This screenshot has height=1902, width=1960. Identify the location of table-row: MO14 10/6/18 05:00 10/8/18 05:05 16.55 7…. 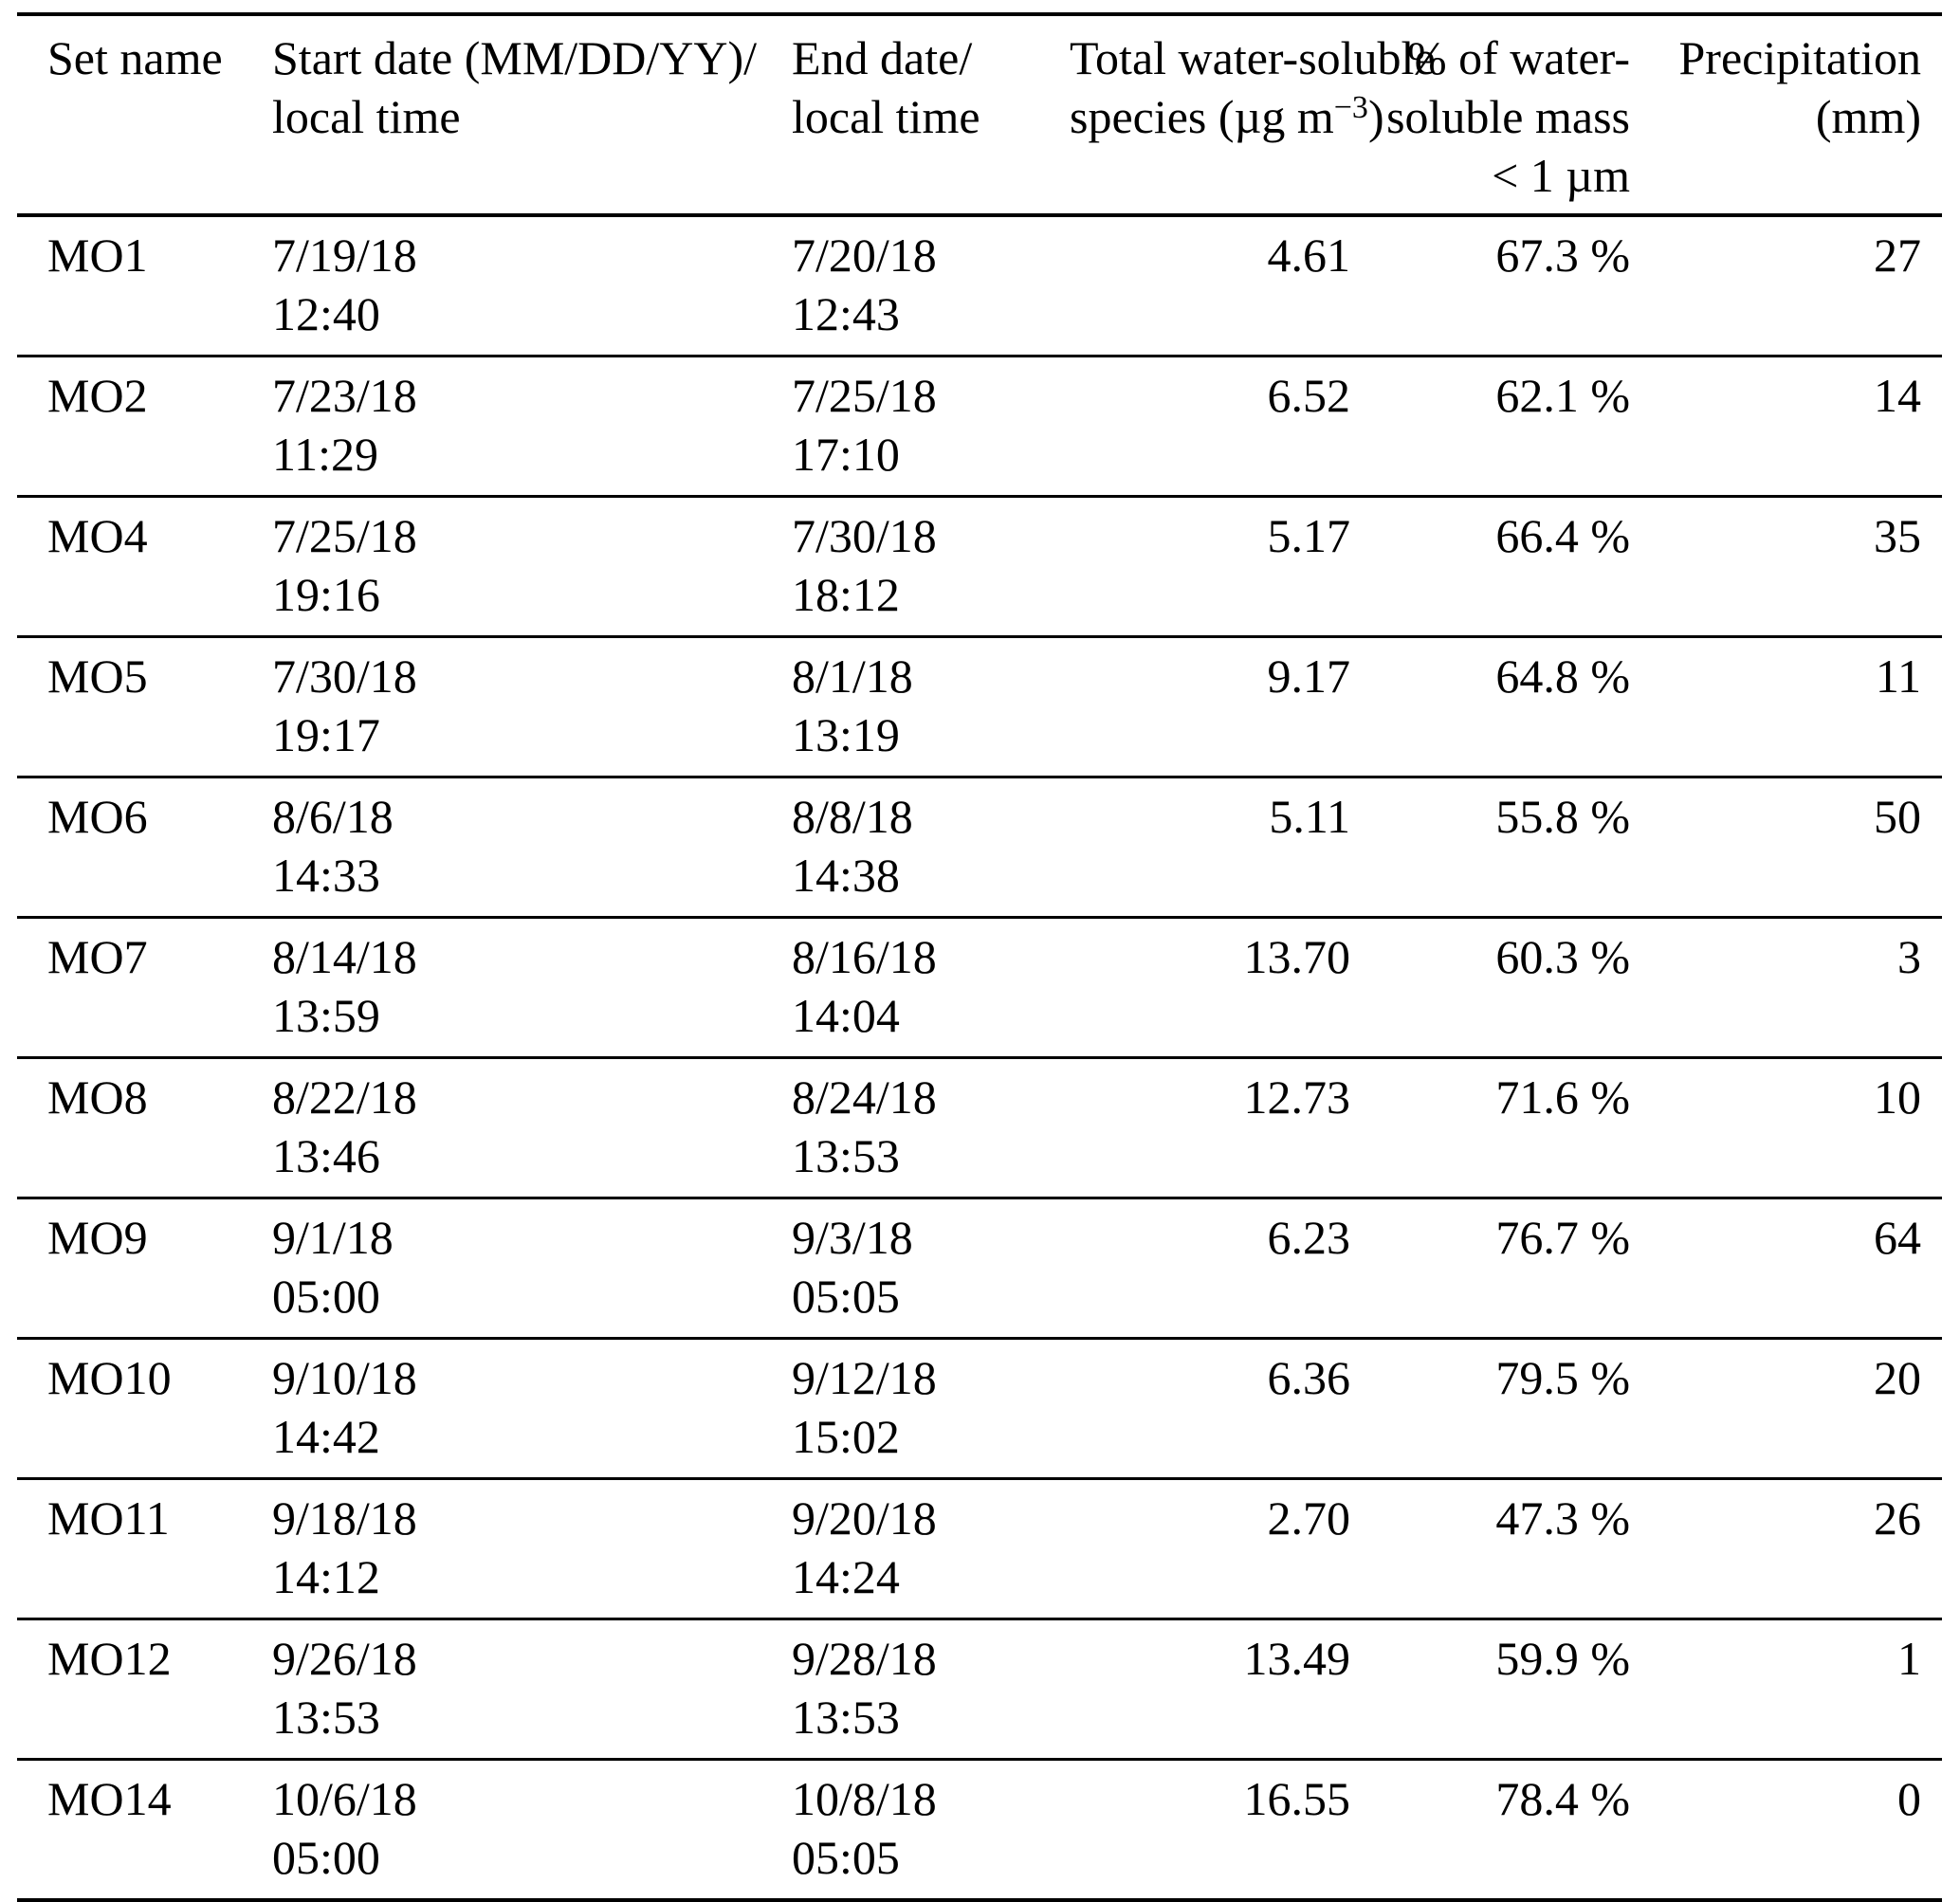
(979, 1831).